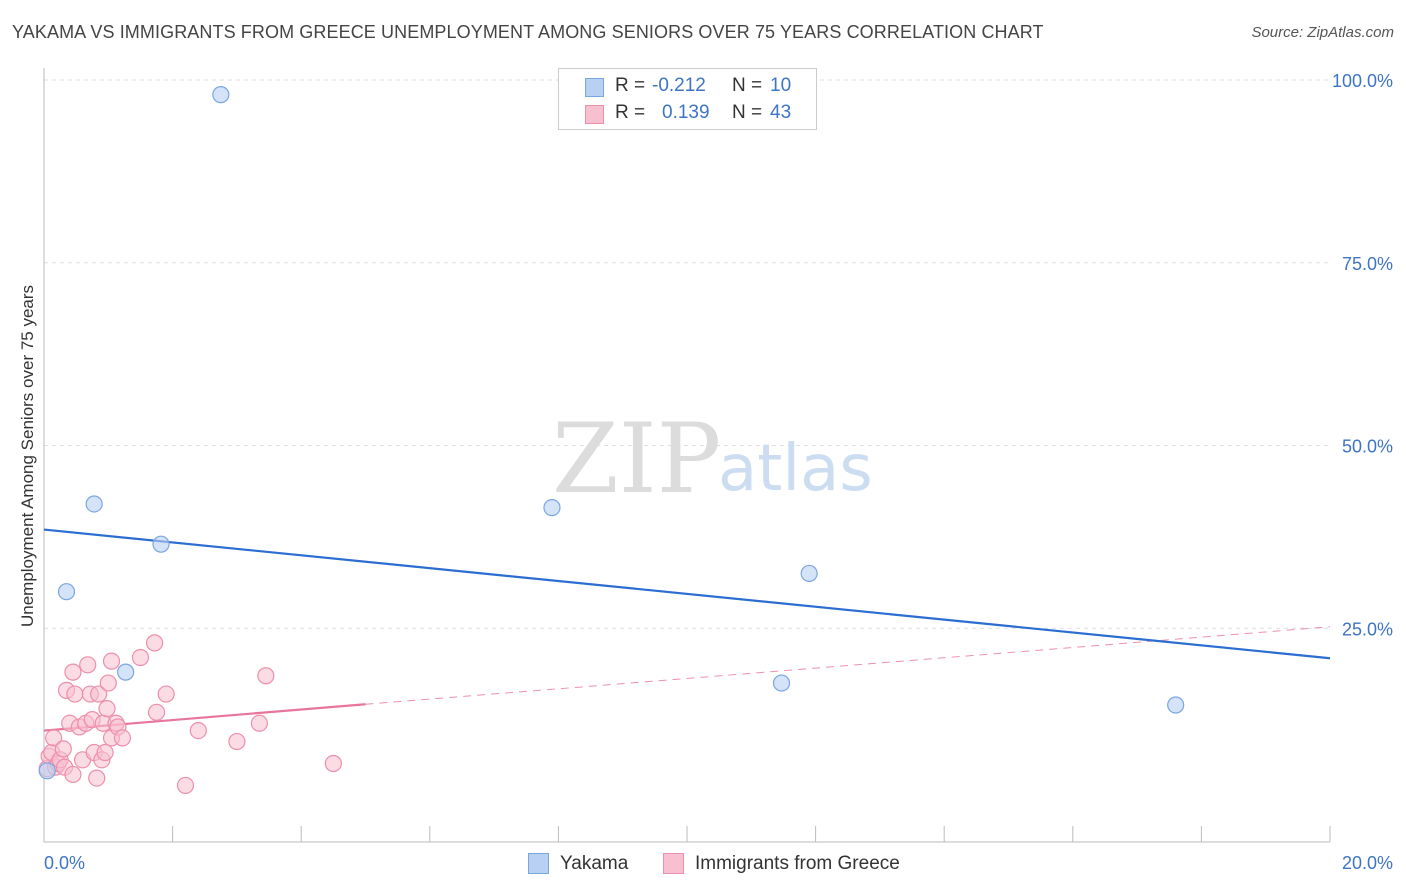 This screenshot has width=1406, height=892. Describe the element at coordinates (594, 114) in the screenshot. I see `legend-swatch-greece` at that location.